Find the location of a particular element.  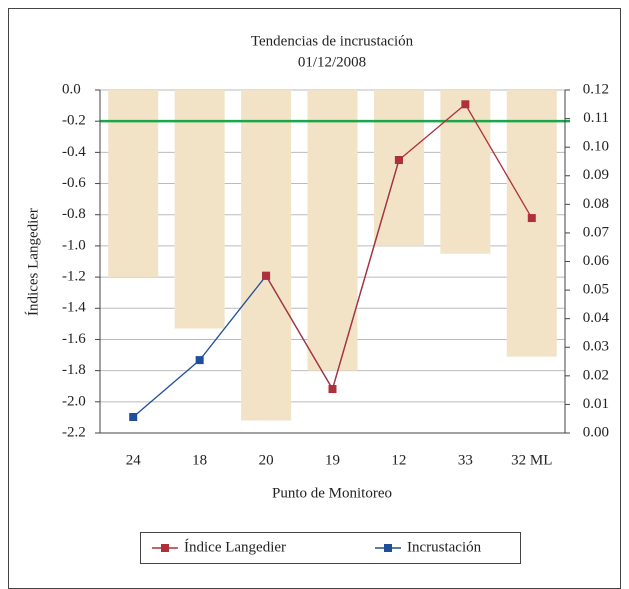

legend-box is located at coordinates (330, 548).